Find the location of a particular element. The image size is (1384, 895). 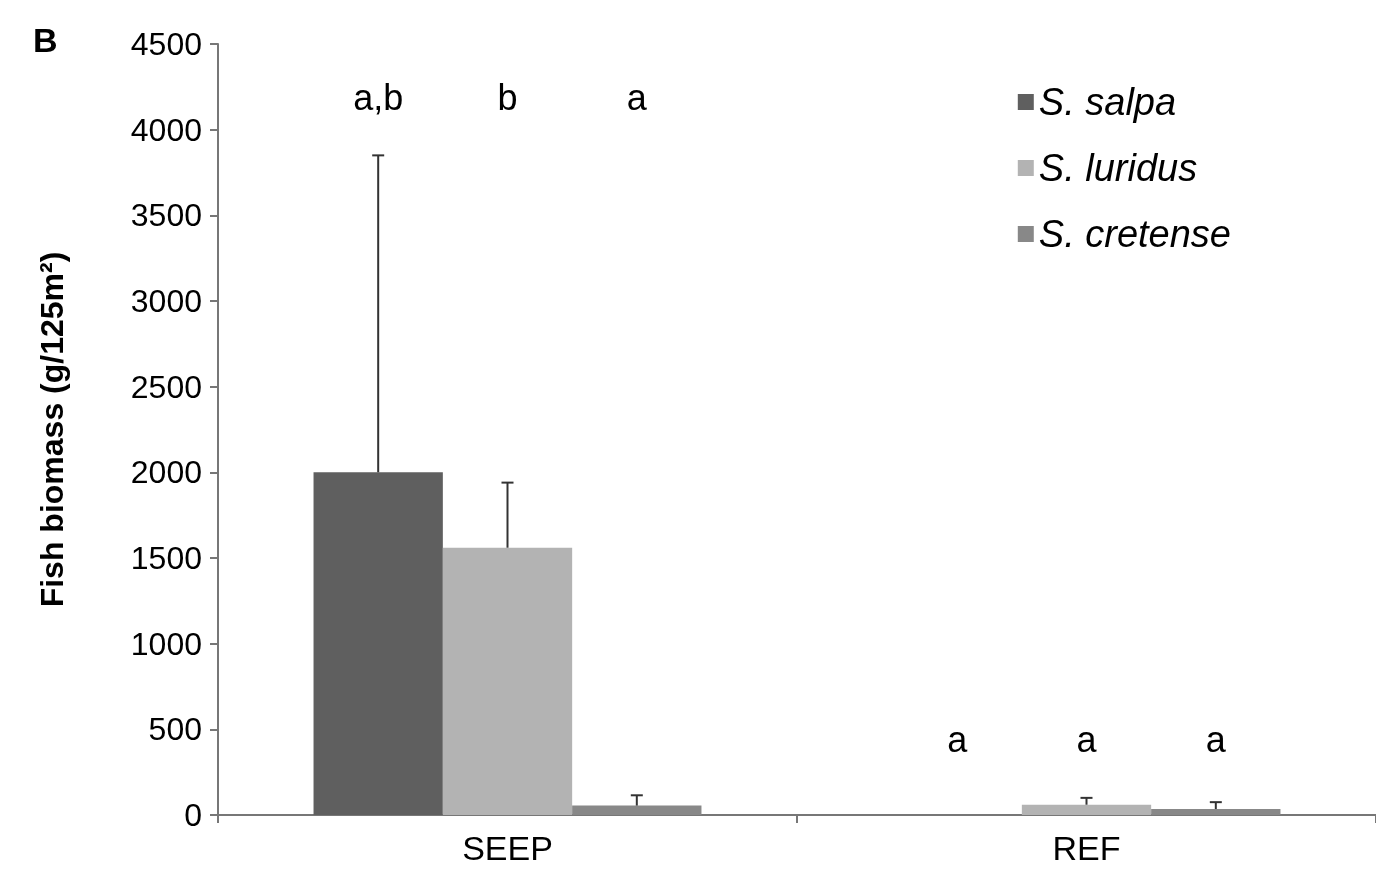

y-tick-label: 1000 is located at coordinates (166, 643).